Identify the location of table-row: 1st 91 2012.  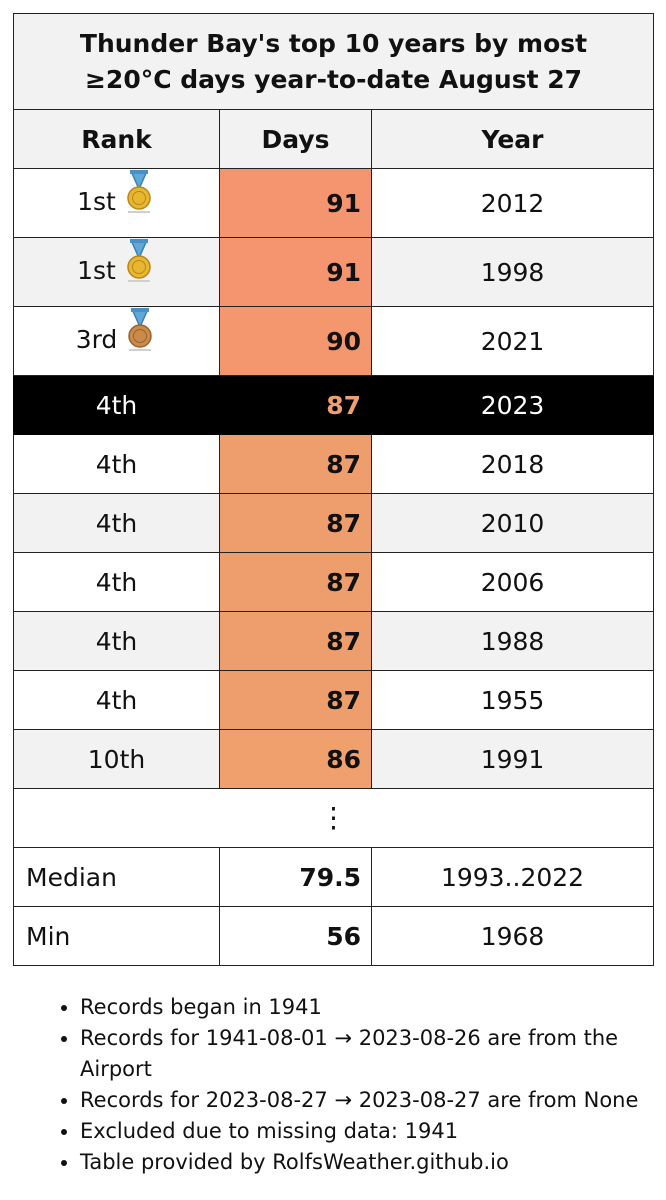
(334, 203).